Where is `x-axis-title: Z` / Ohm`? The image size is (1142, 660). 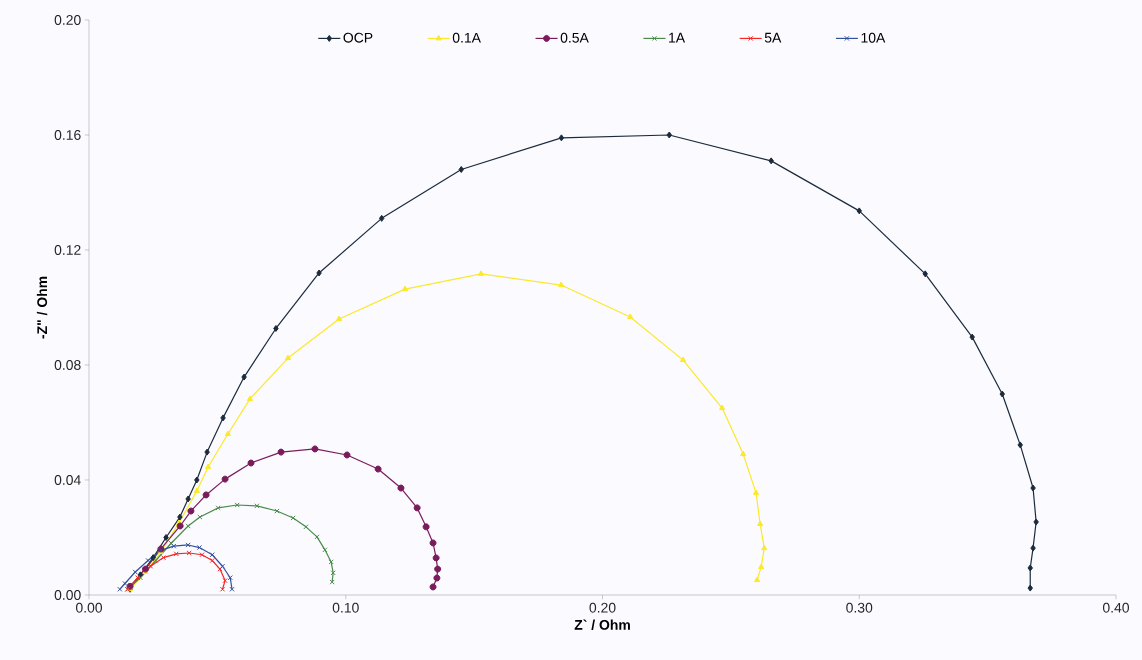 x-axis-title: Z` / Ohm is located at coordinates (602, 624).